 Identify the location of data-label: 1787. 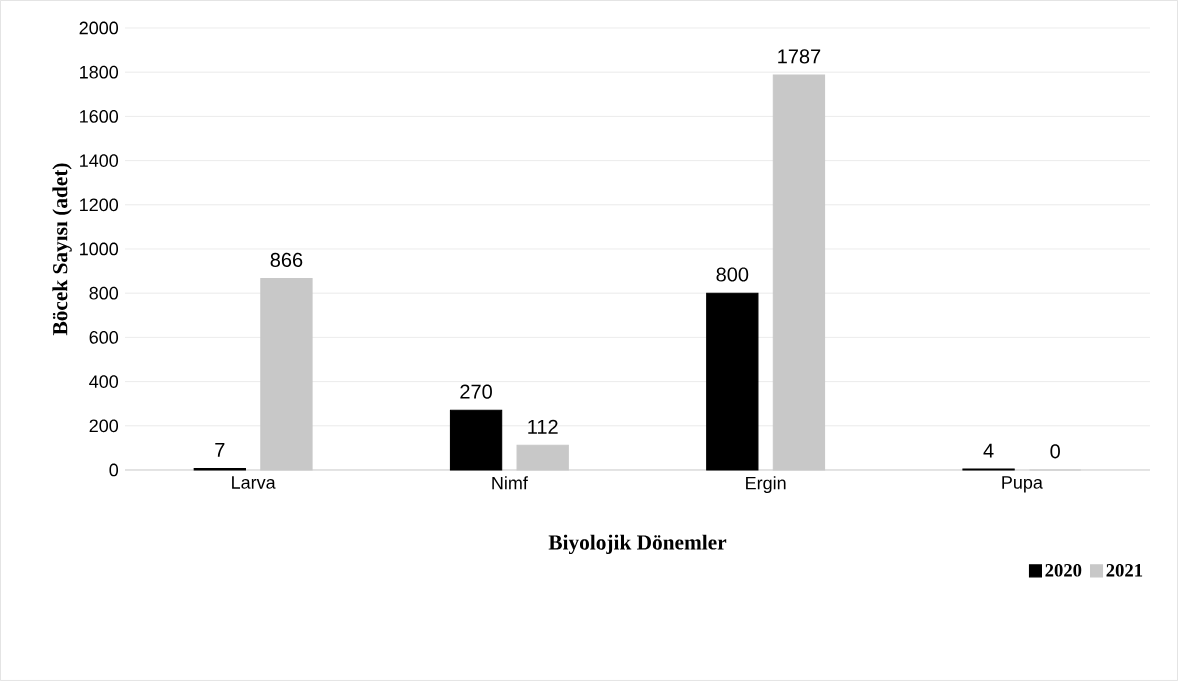
(799, 56).